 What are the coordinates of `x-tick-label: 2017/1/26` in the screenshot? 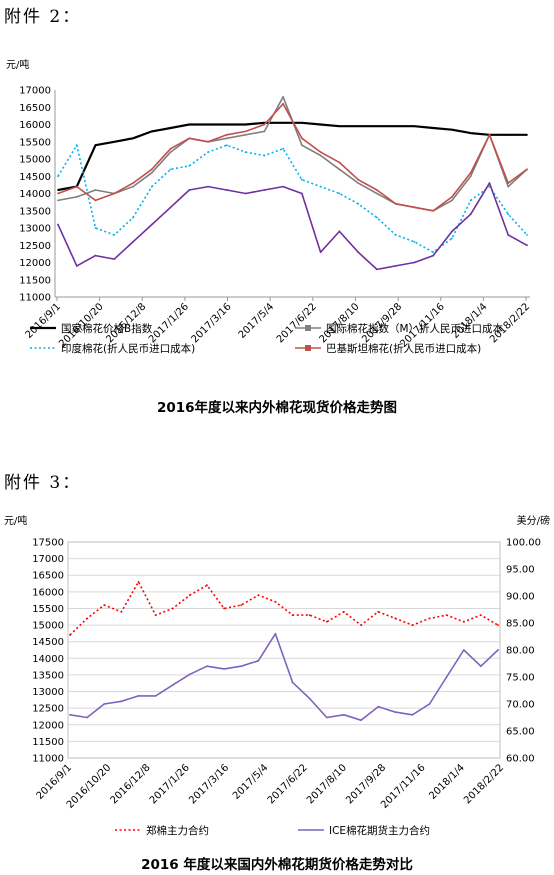 It's located at (169, 323).